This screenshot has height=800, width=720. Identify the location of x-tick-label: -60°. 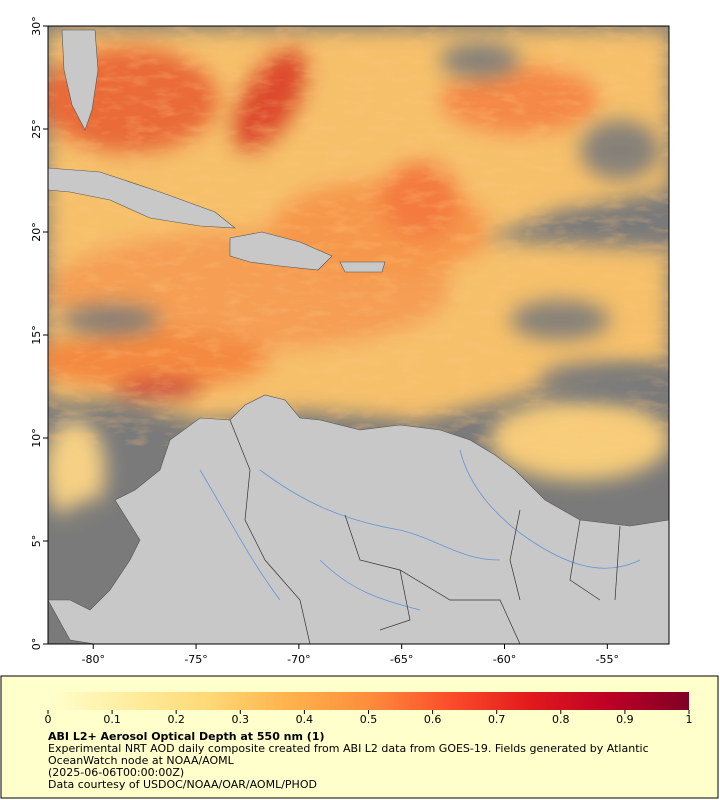
(504, 659).